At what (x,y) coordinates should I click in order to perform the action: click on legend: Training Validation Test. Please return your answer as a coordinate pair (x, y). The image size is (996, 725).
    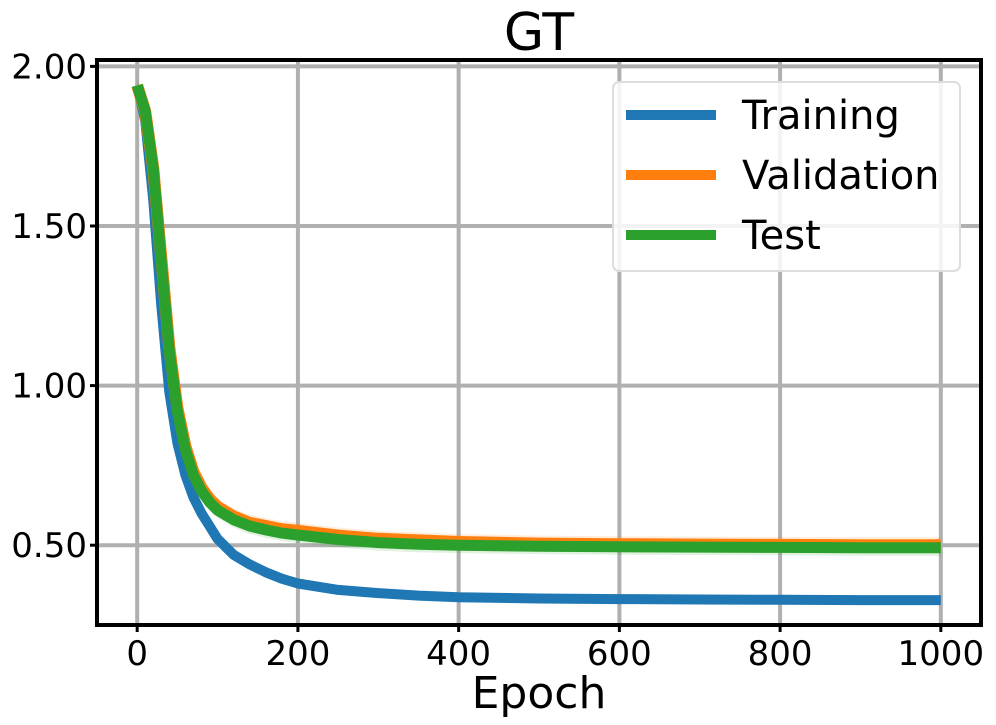
    Looking at the image, I should click on (786, 176).